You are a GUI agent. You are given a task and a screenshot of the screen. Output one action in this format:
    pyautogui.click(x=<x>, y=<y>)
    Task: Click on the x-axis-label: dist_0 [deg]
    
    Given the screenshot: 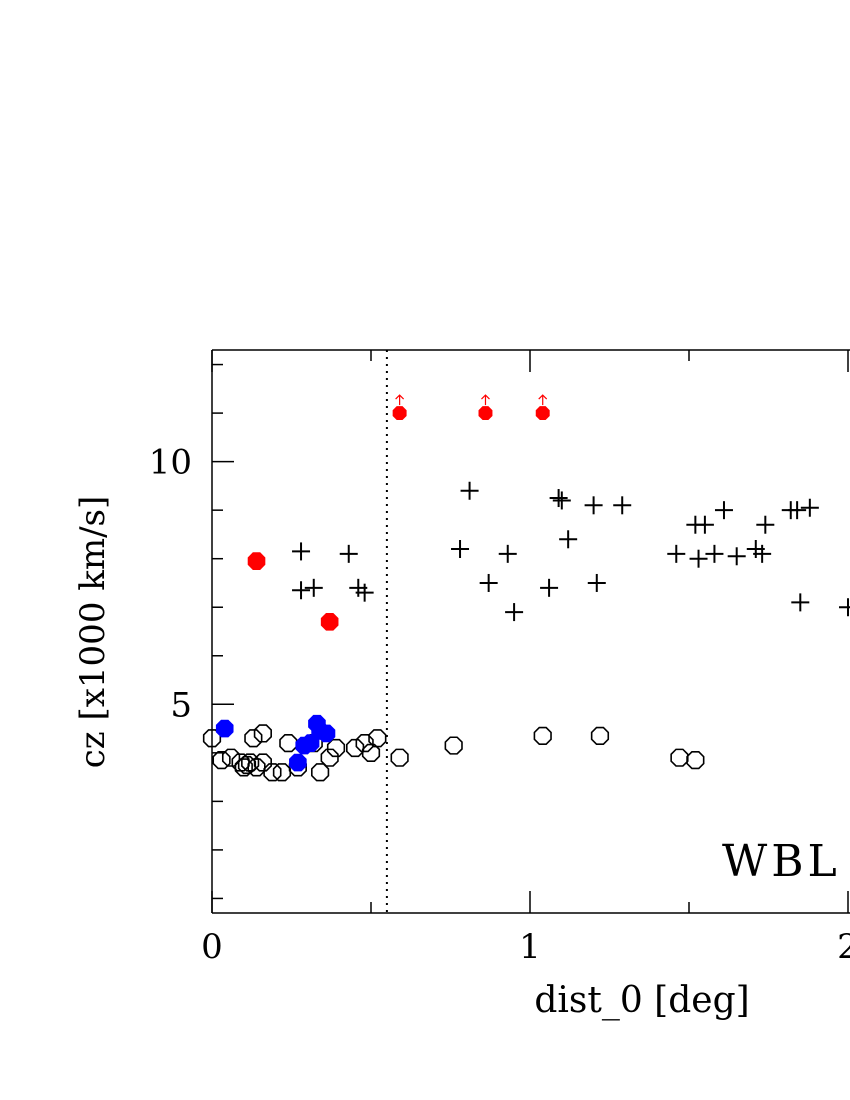 What is the action you would take?
    pyautogui.click(x=641, y=1000)
    